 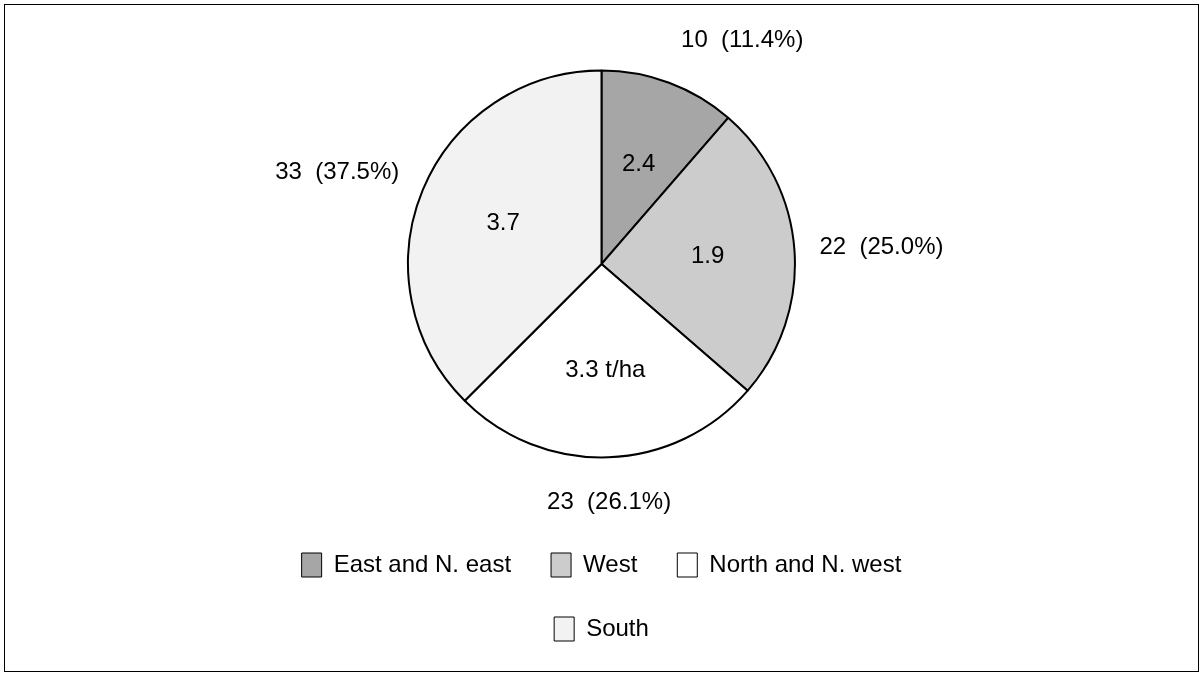 What do you see at coordinates (617, 627) in the screenshot?
I see `legend-label: South` at bounding box center [617, 627].